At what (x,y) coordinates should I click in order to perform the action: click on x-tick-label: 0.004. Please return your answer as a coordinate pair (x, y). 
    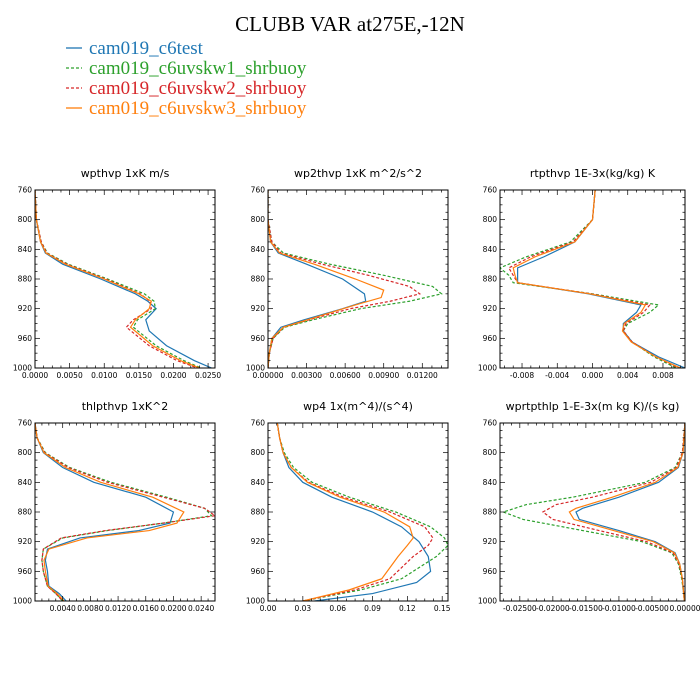
    Looking at the image, I should click on (628, 375).